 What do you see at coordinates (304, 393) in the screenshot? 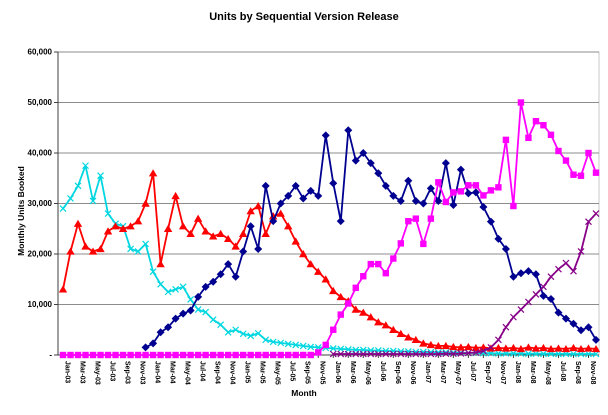
I see `x-axis-title: Month` at bounding box center [304, 393].